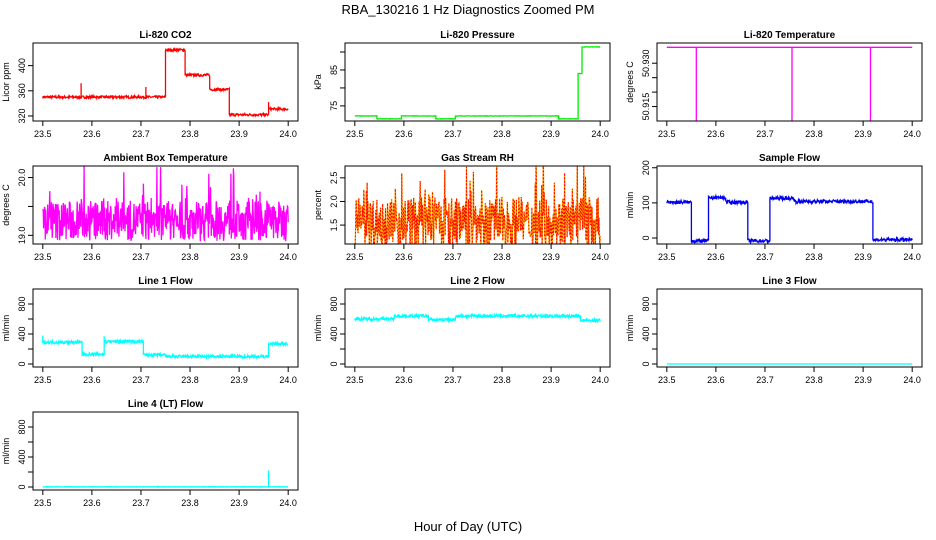  What do you see at coordinates (334, 225) in the screenshot?
I see `y-tick-label: 1.5` at bounding box center [334, 225].